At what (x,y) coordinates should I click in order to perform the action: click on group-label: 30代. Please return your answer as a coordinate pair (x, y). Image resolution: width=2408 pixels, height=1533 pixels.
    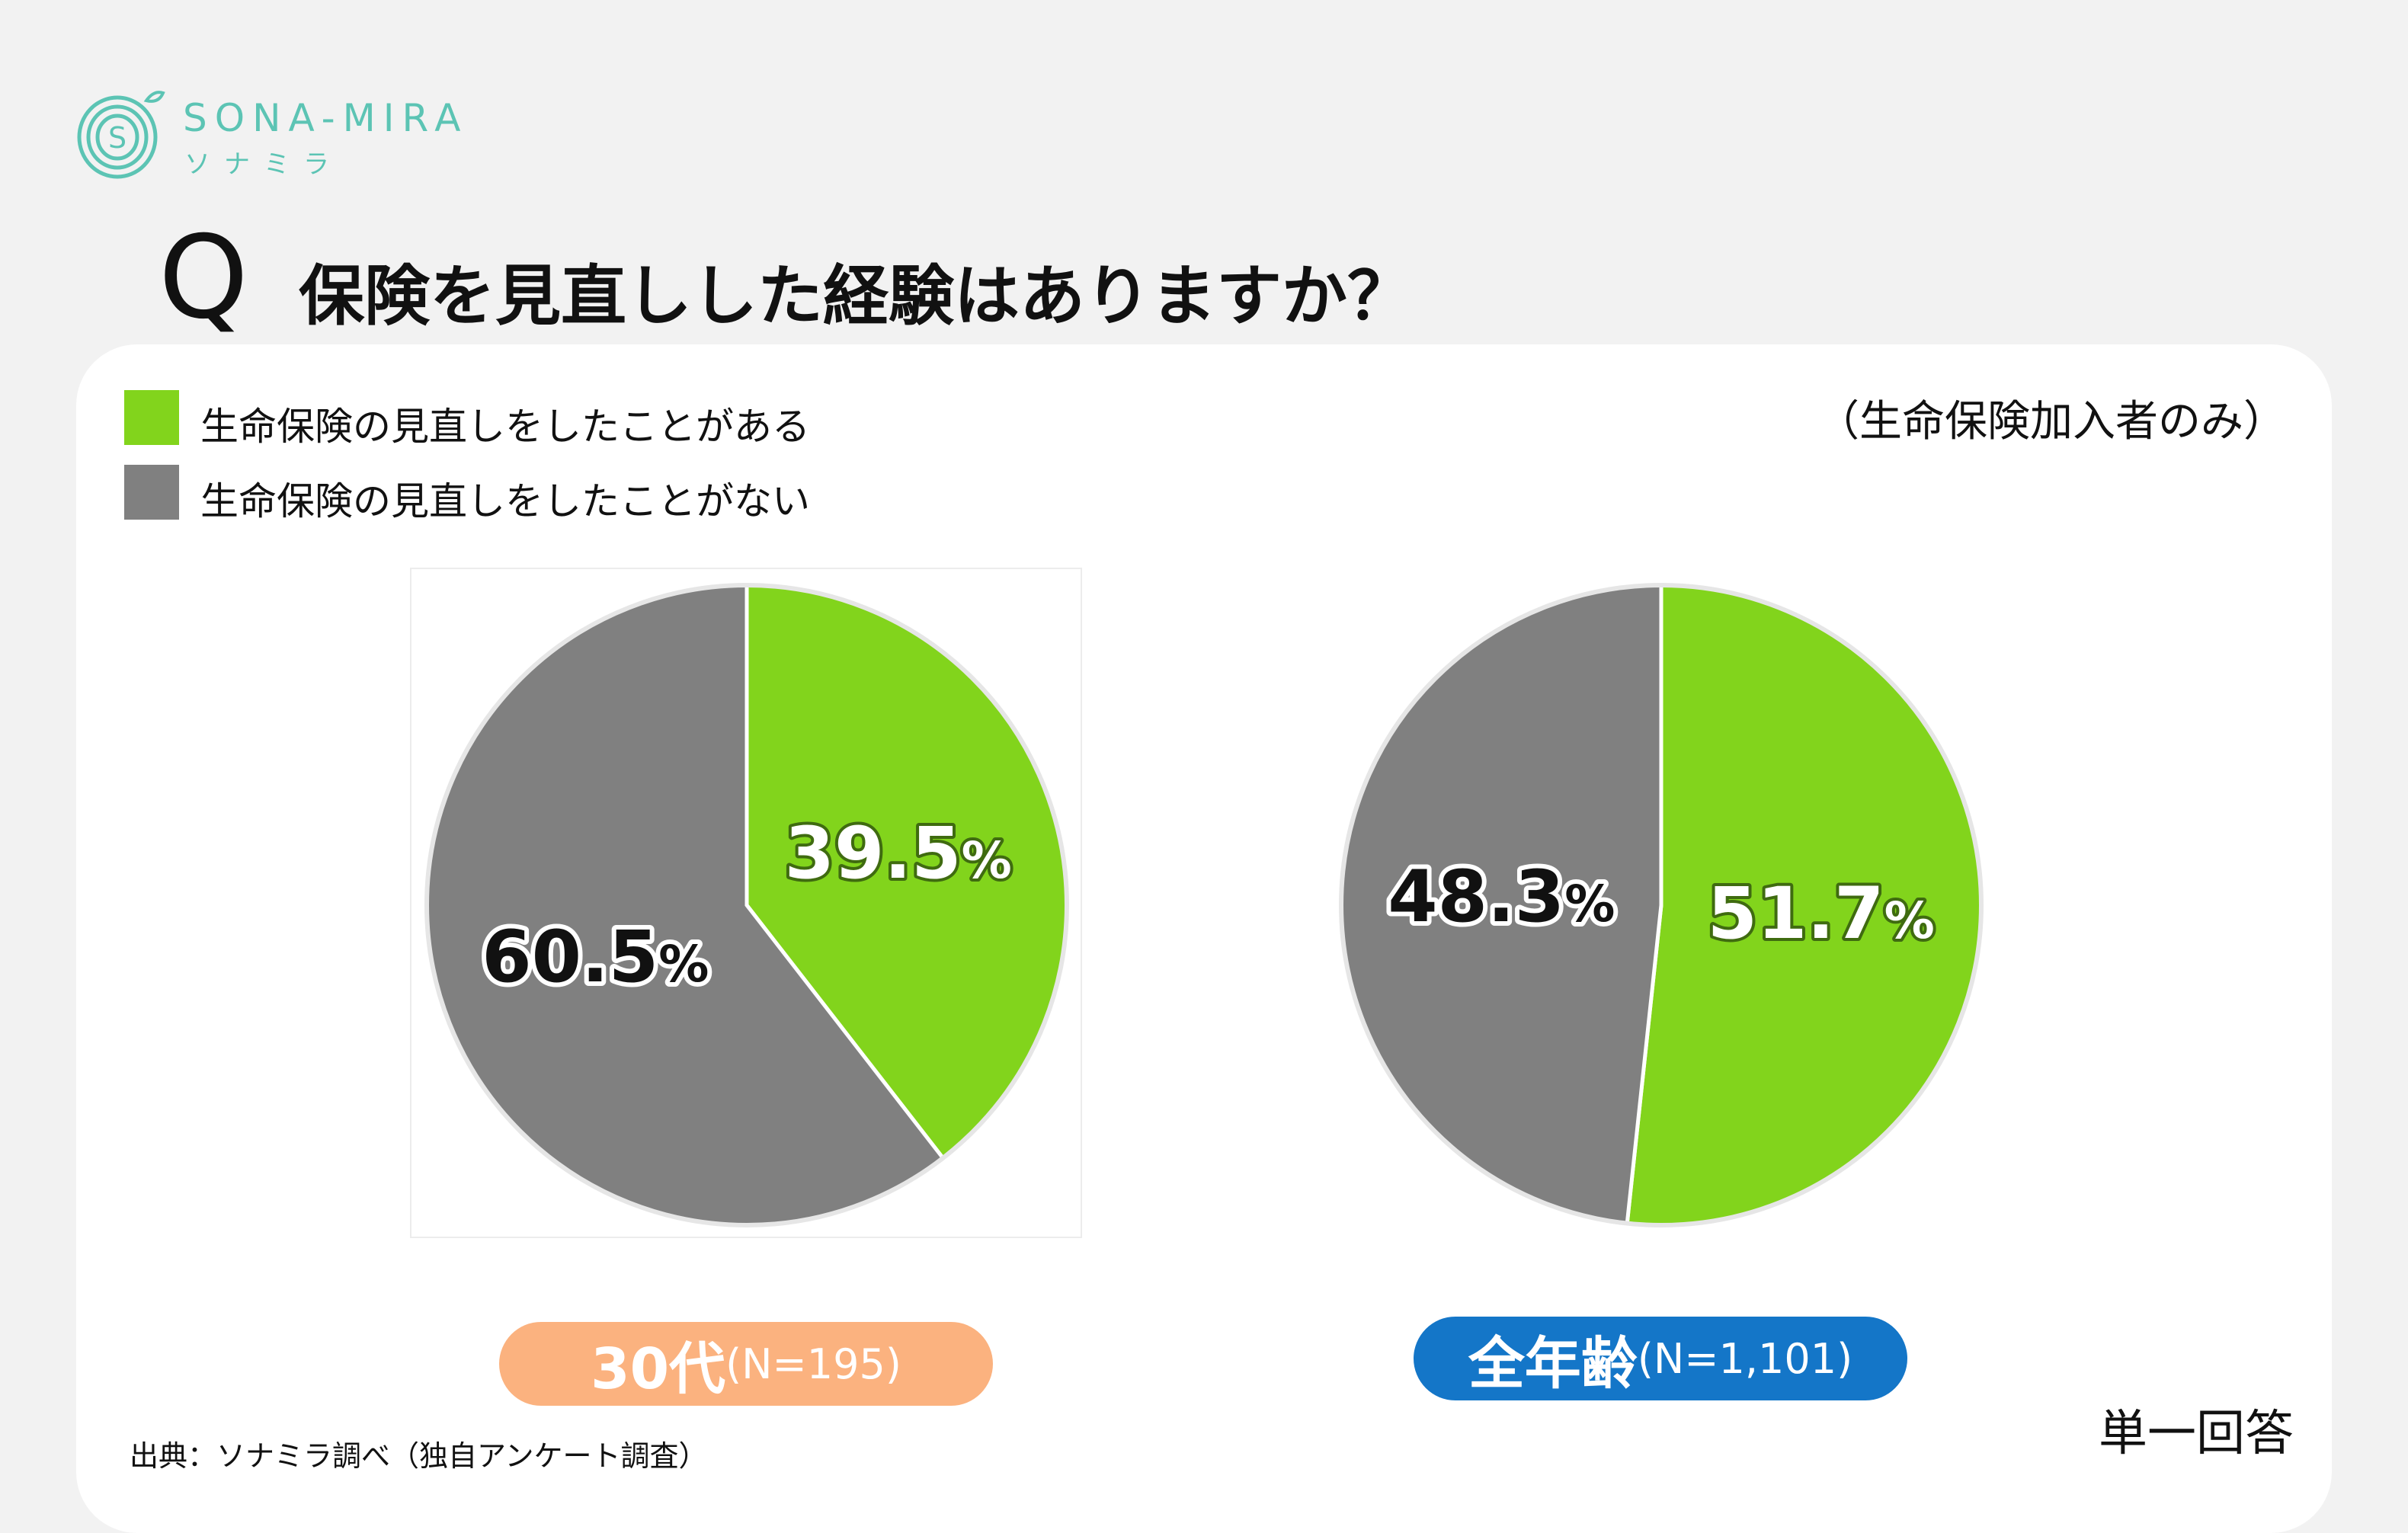
    Looking at the image, I should click on (658, 1369).